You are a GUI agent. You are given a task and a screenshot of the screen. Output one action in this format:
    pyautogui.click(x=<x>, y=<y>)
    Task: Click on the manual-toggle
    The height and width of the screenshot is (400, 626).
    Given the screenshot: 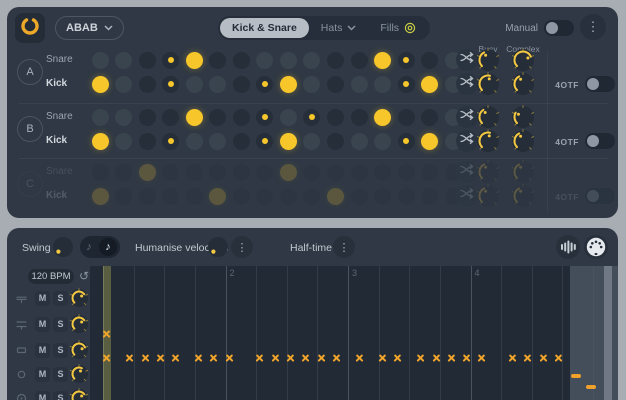 What is the action you would take?
    pyautogui.click(x=559, y=28)
    